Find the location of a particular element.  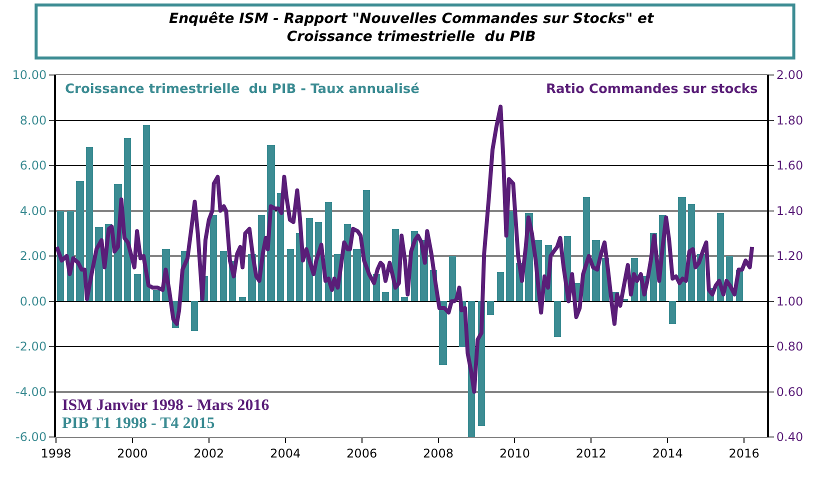

x-tick-label: 2004 is located at coordinates (285, 453).